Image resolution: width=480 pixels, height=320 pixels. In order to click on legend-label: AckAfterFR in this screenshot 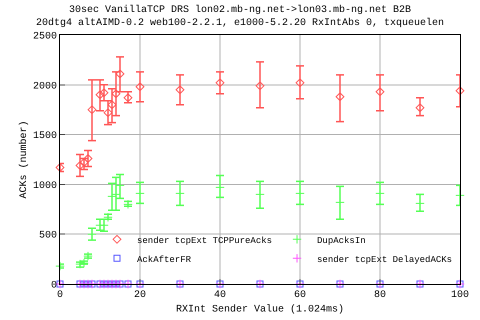, I will do `click(164, 259)`.